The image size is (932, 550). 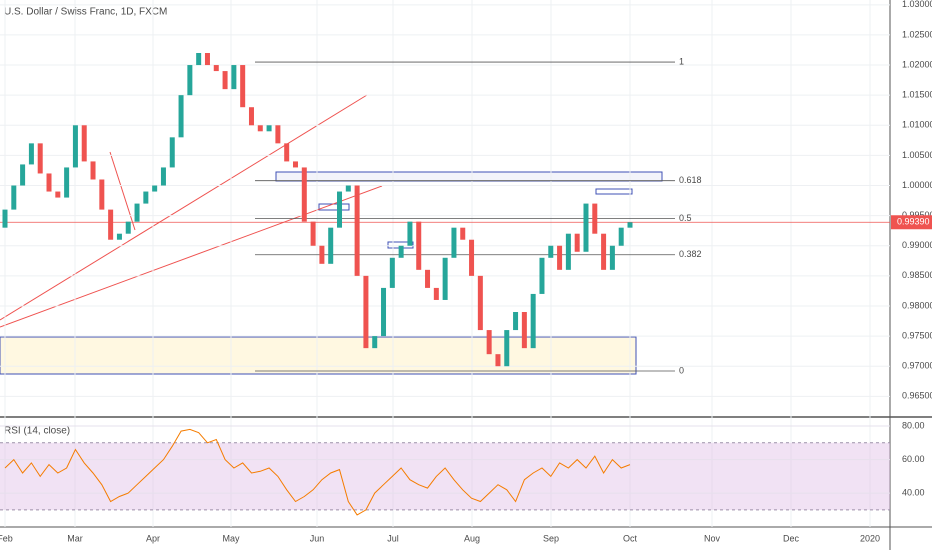 I want to click on x-tick-label: Oct, so click(x=630, y=538).